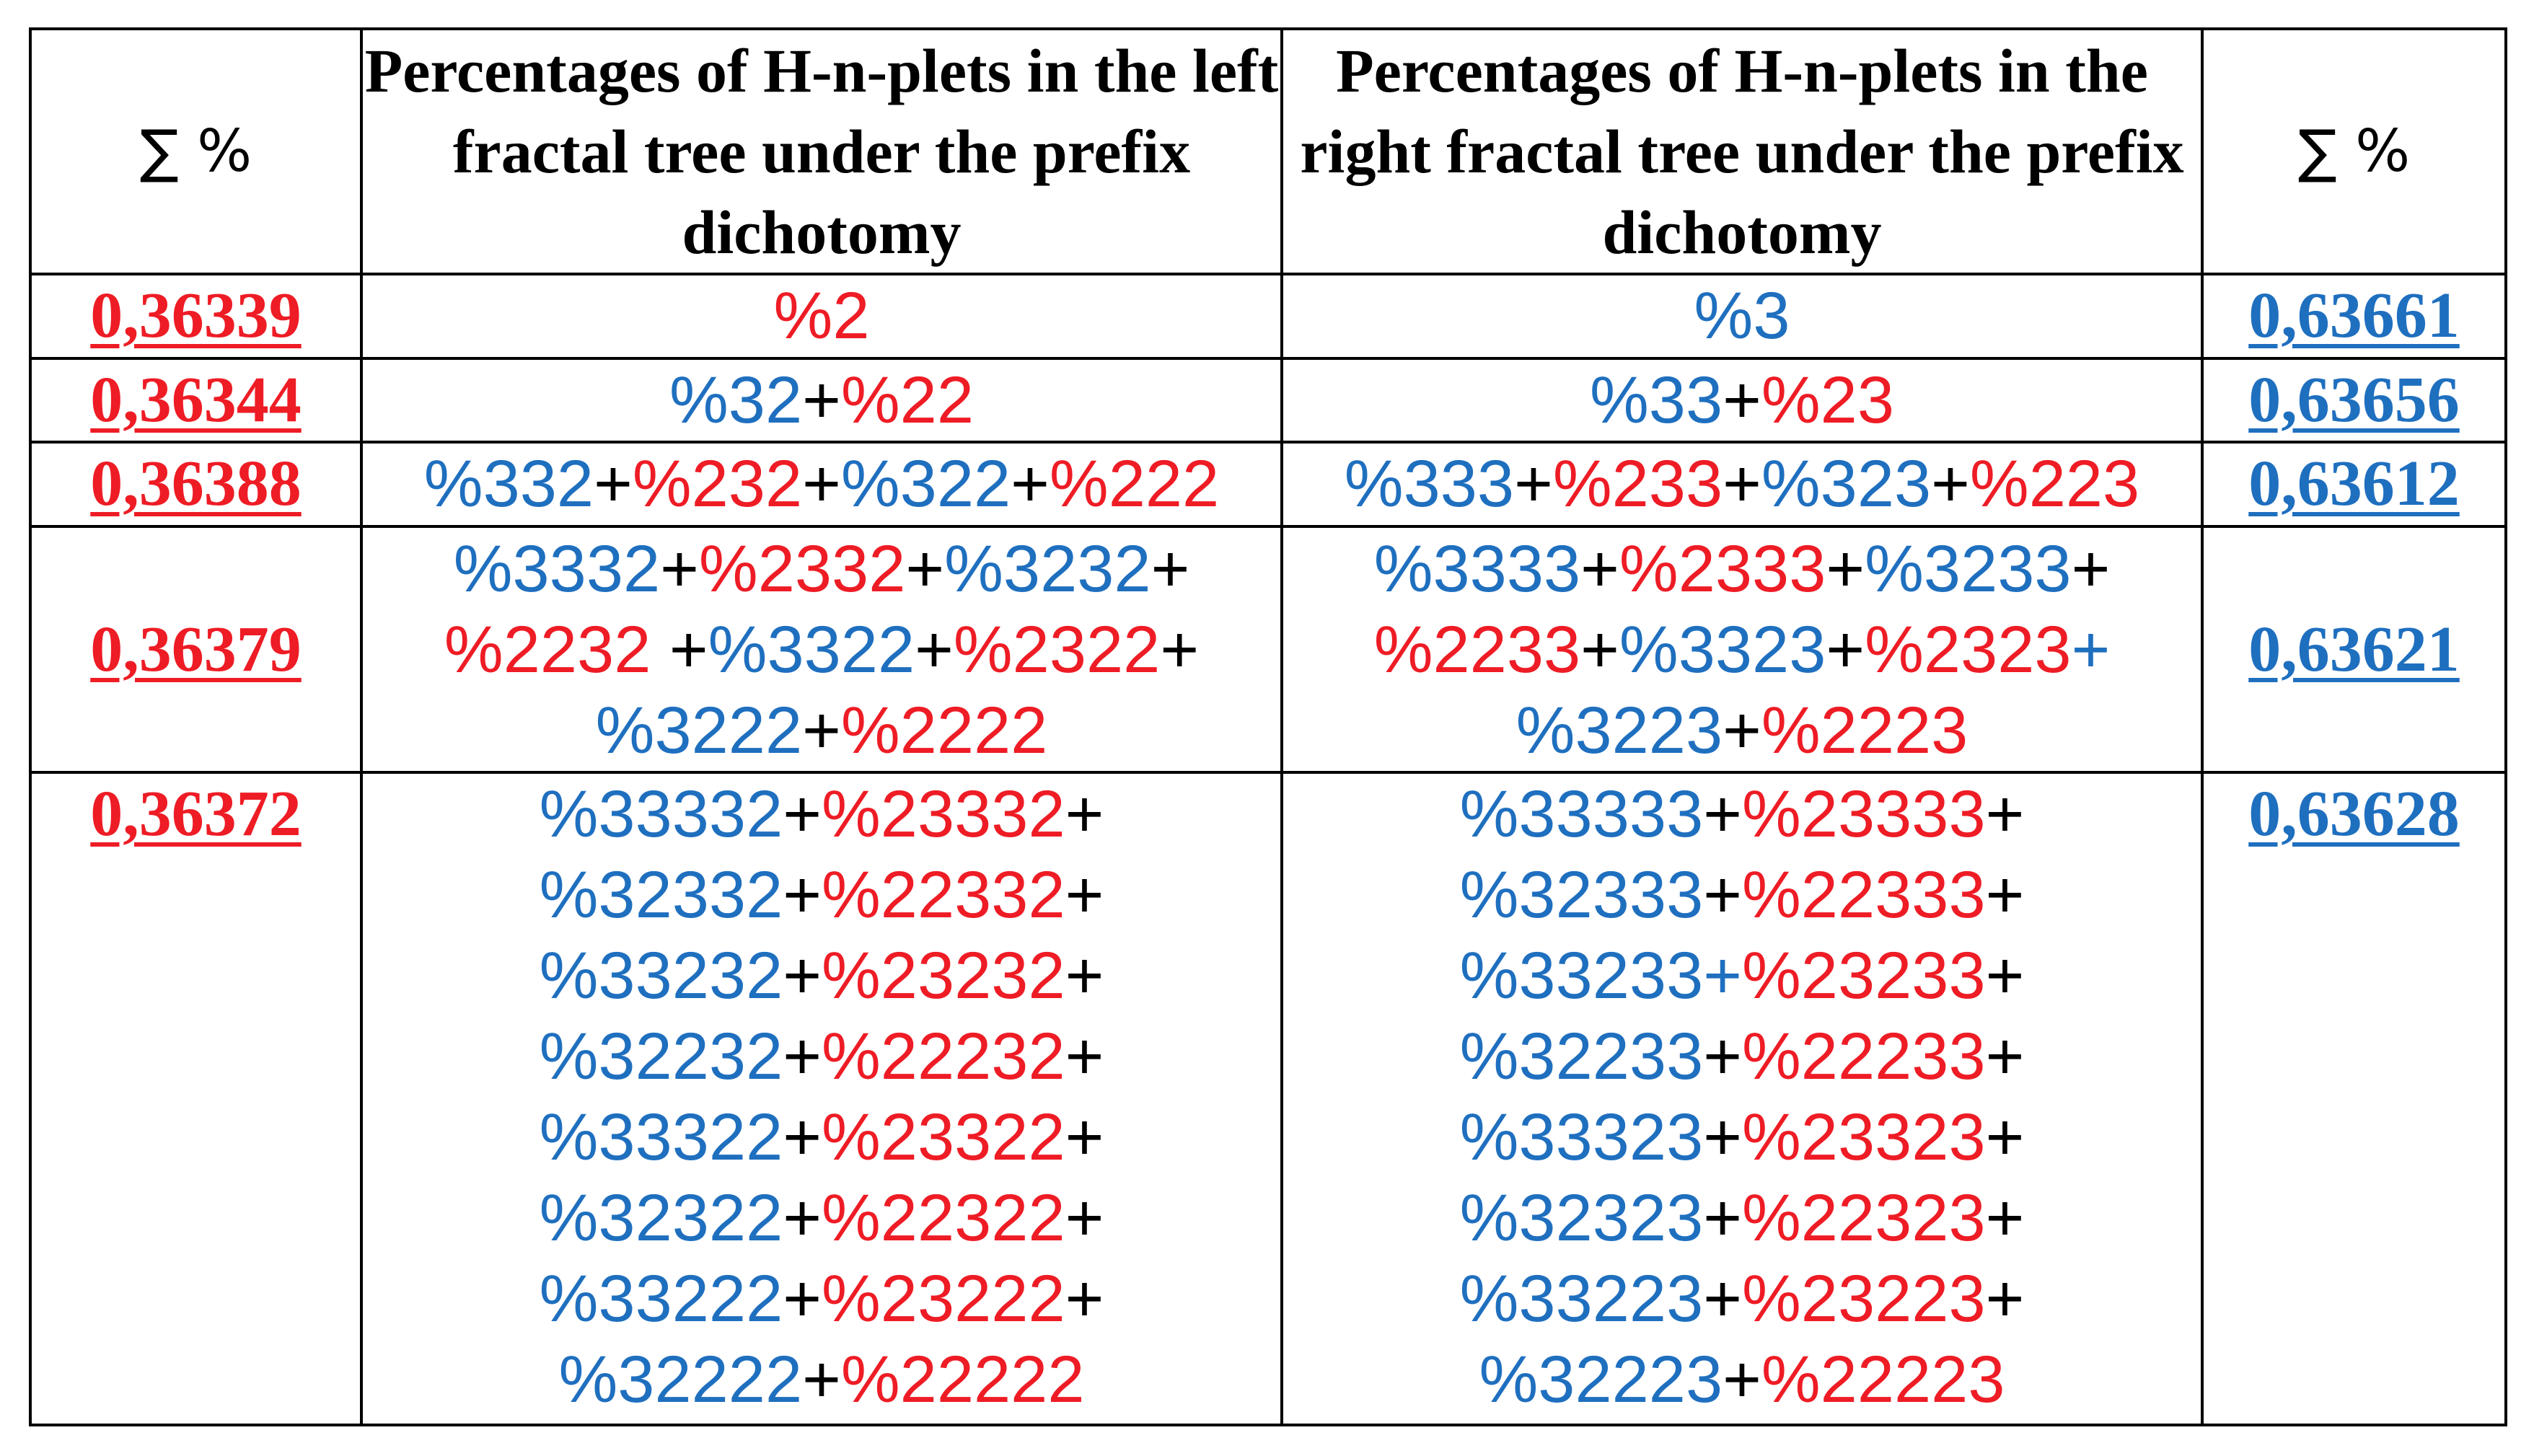 The width and height of the screenshot is (2534, 1456). What do you see at coordinates (821, 1298) in the screenshot?
I see `expression-line: %33222+%23222+` at bounding box center [821, 1298].